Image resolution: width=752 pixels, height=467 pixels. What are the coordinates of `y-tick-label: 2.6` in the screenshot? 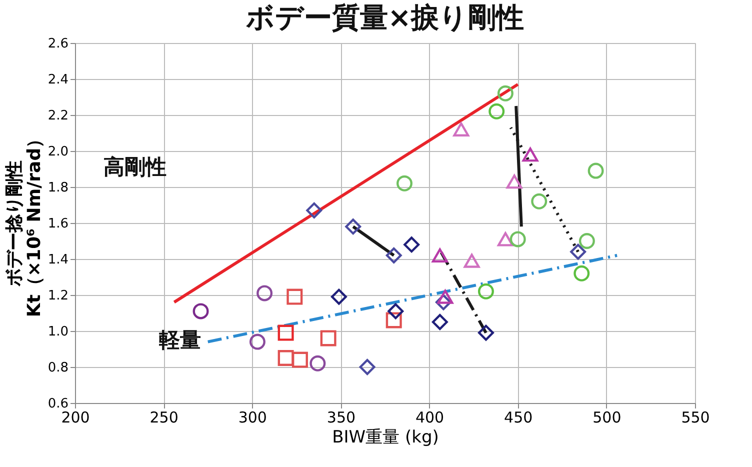 It's located at (58, 44).